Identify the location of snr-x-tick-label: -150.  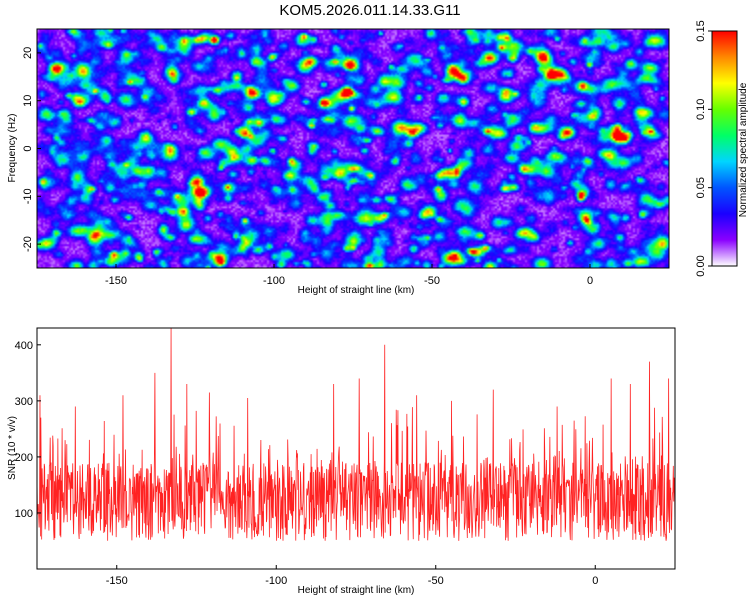
(117, 581).